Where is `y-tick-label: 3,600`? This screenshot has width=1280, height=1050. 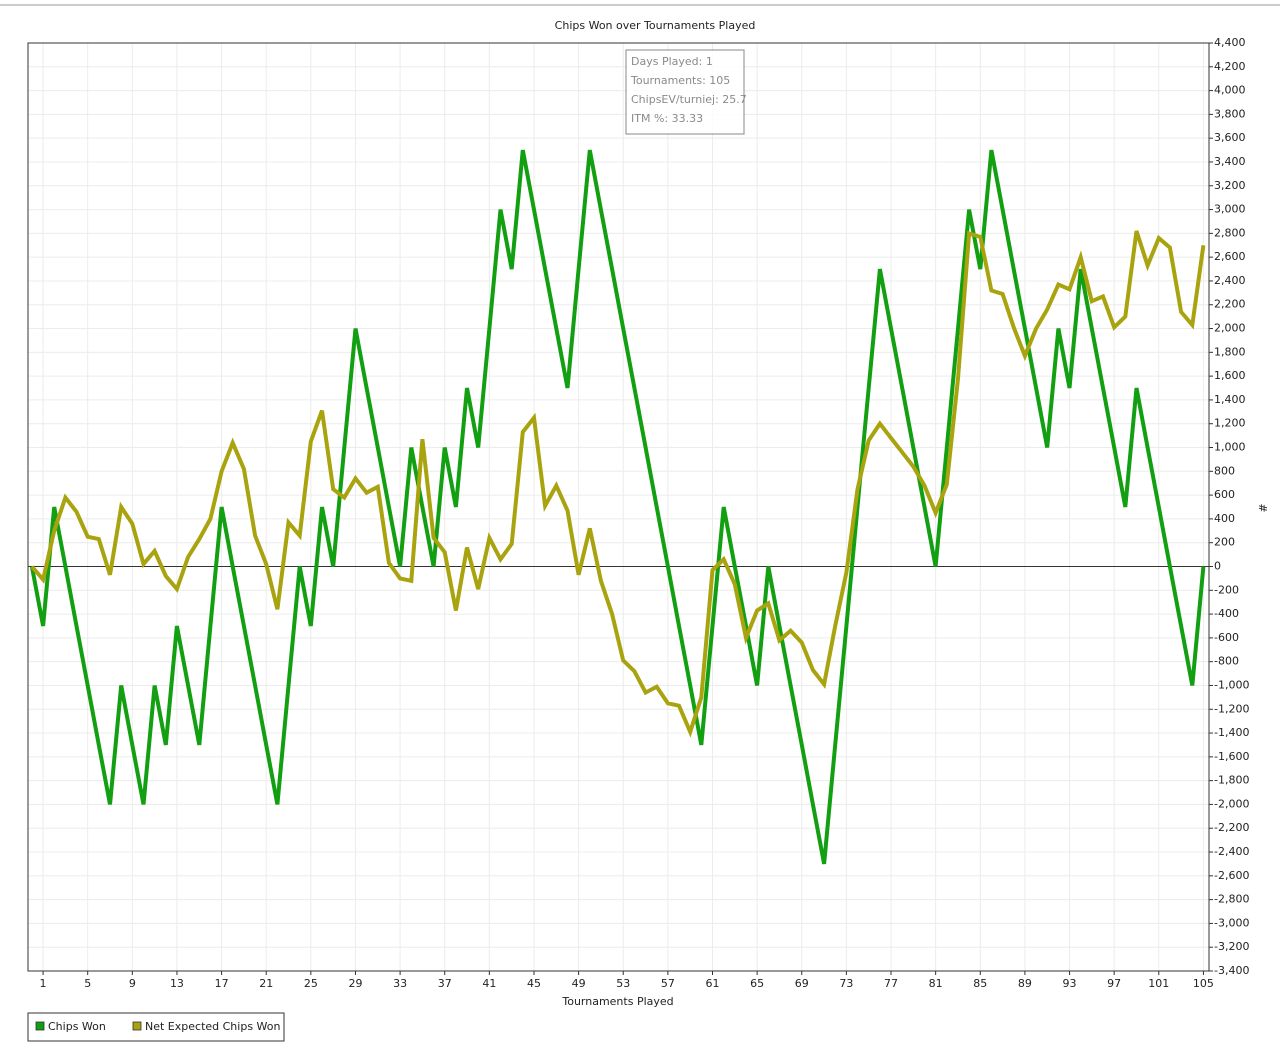
y-tick-label: 3,600 is located at coordinates (1230, 137).